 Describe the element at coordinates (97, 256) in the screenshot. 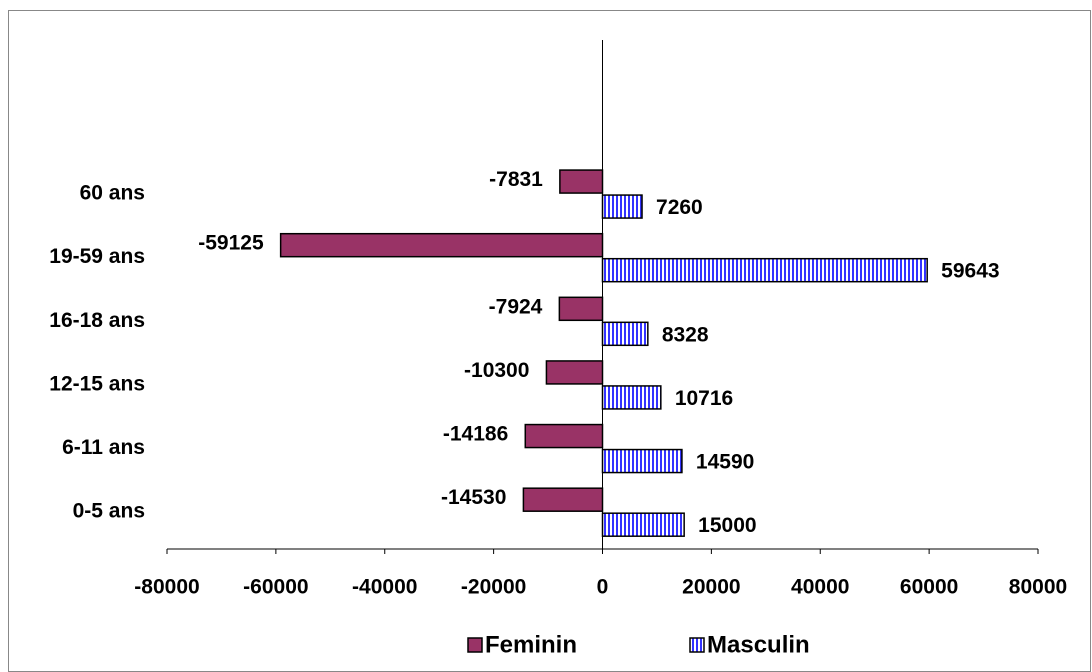

I see `y-tick-label: 19-59 ans` at that location.